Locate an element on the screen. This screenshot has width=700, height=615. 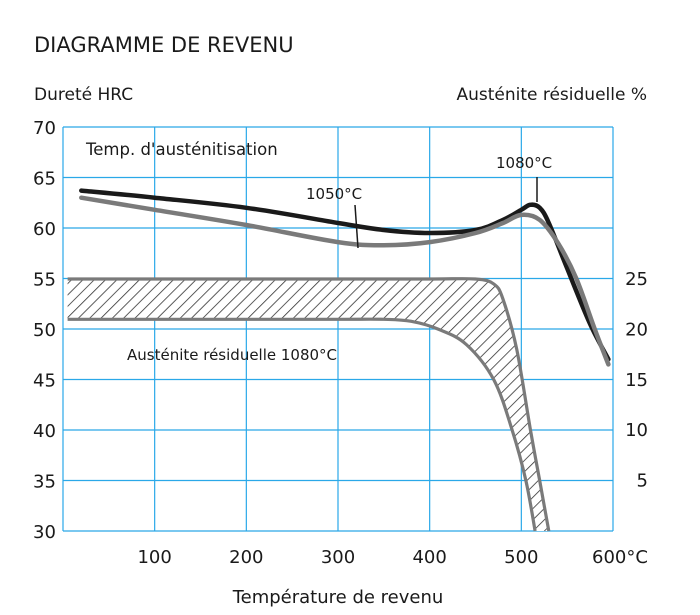
y-tick-label-left: 30 is located at coordinates (44, 532).